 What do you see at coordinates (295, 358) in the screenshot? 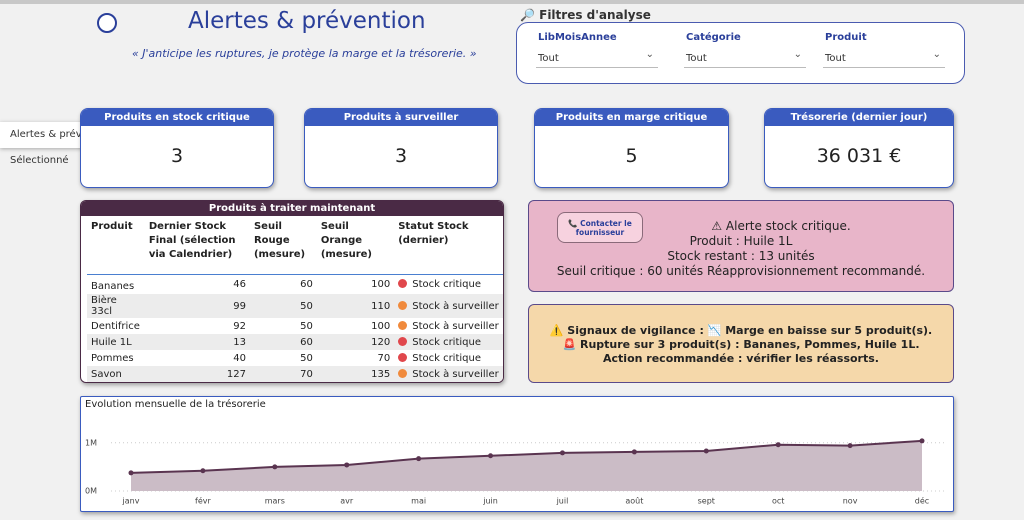
I see `table-row: Pommes 40 50 70 Stock critique` at bounding box center [295, 358].